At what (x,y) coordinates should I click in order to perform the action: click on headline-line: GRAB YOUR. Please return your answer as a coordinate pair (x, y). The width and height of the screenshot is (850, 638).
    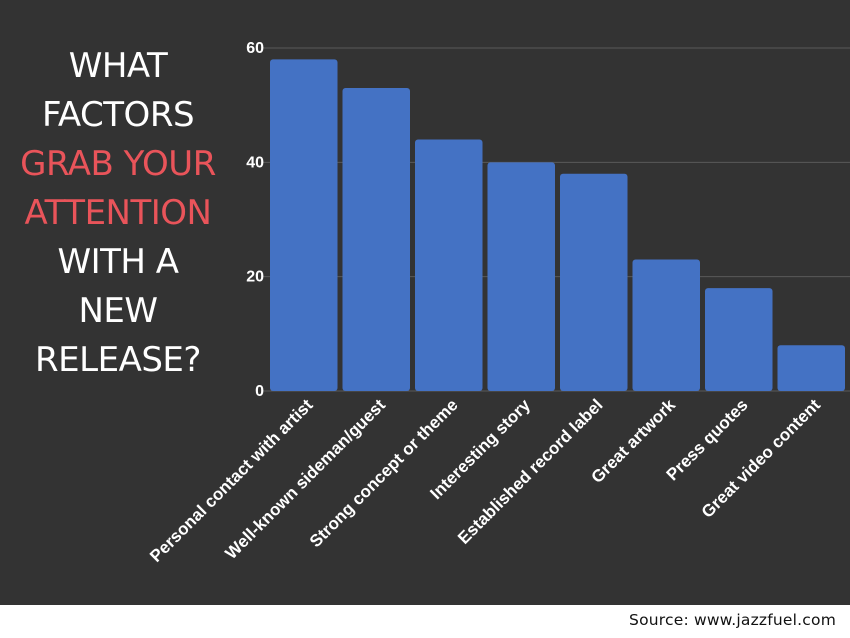
    Looking at the image, I should click on (118, 164).